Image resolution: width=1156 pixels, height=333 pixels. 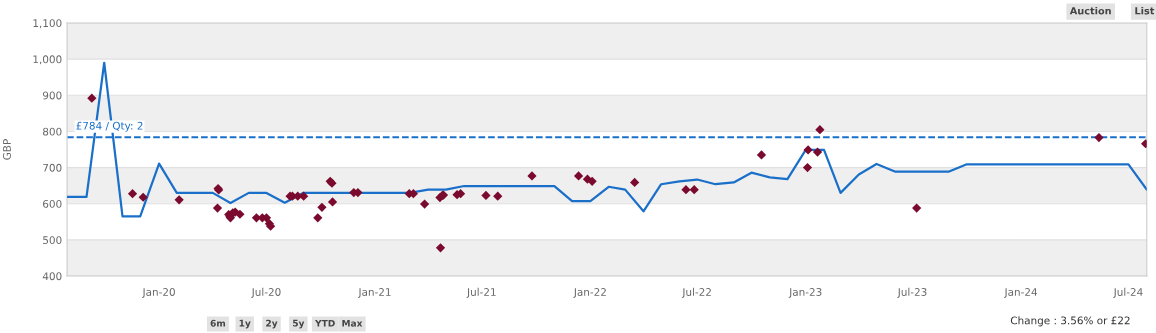 What do you see at coordinates (47, 60) in the screenshot?
I see `y-tick-label: 1,000` at bounding box center [47, 60].